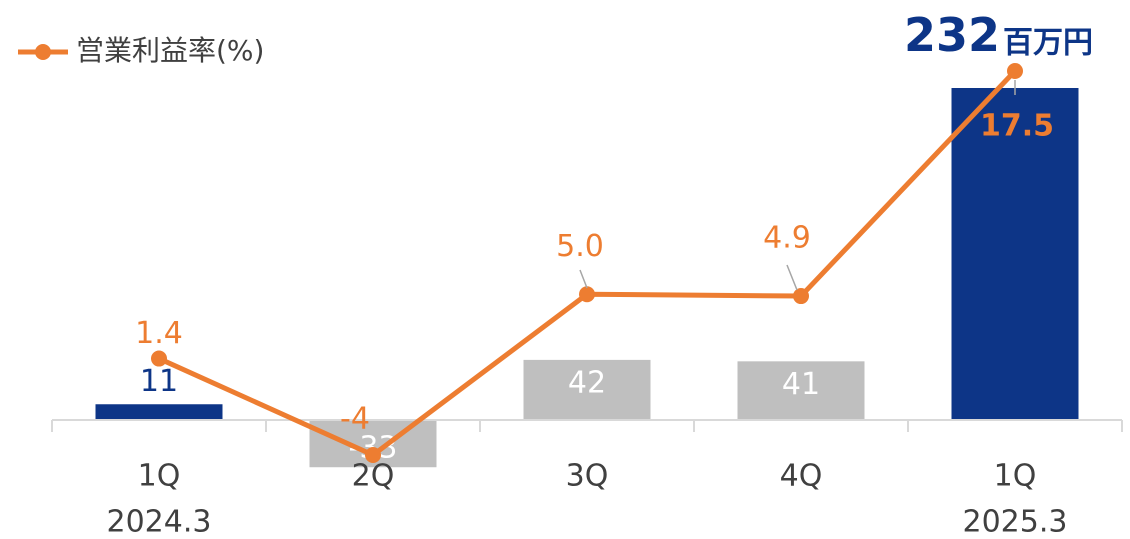 The image size is (1130, 539). I want to click on legend-label: 営業利益率(%), so click(170, 50).